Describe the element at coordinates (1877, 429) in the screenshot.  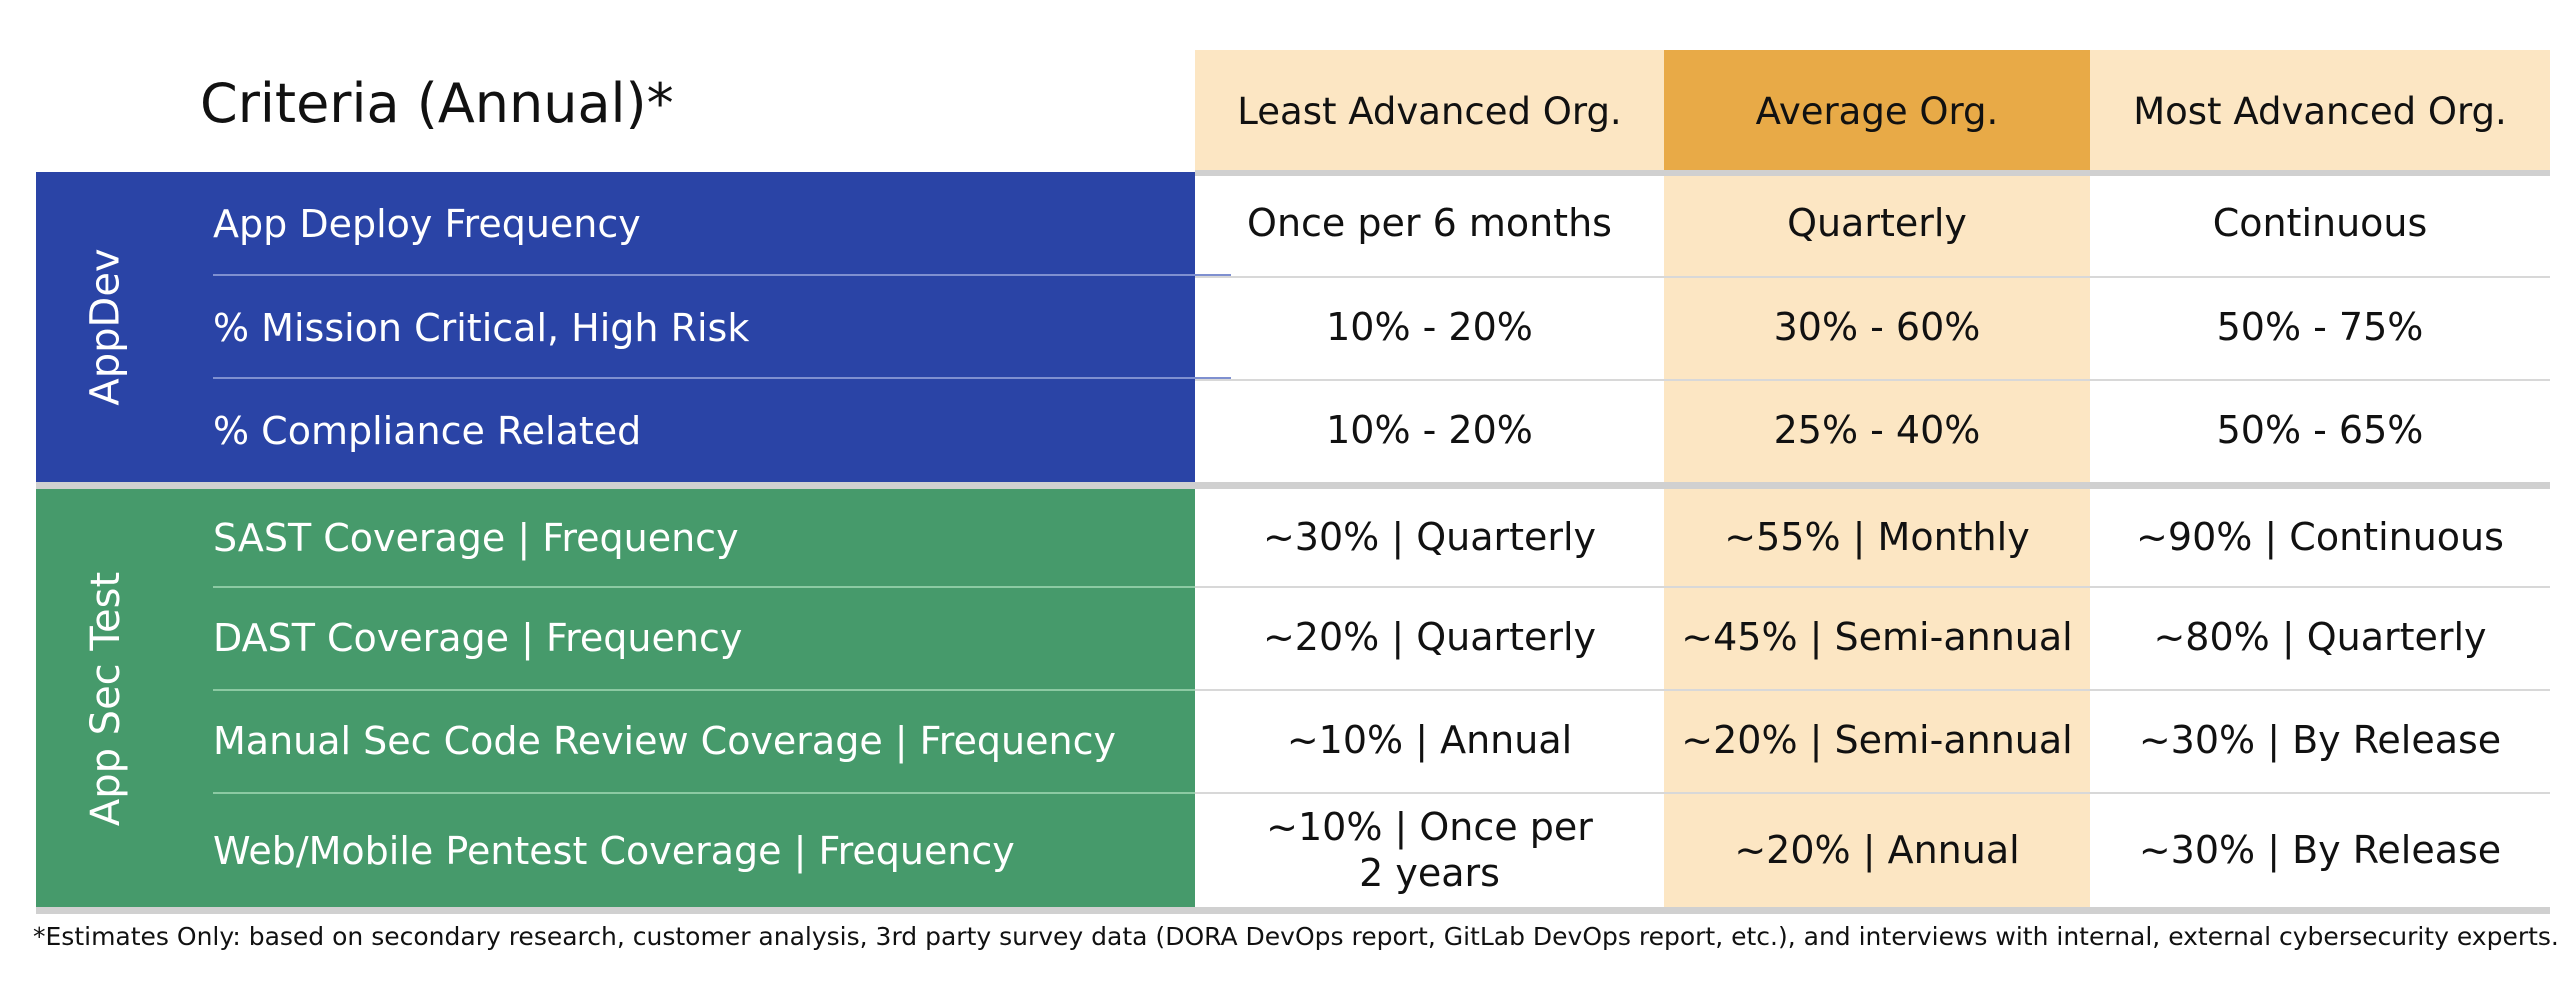
I see `cell-average: 25% - 40%` at that location.